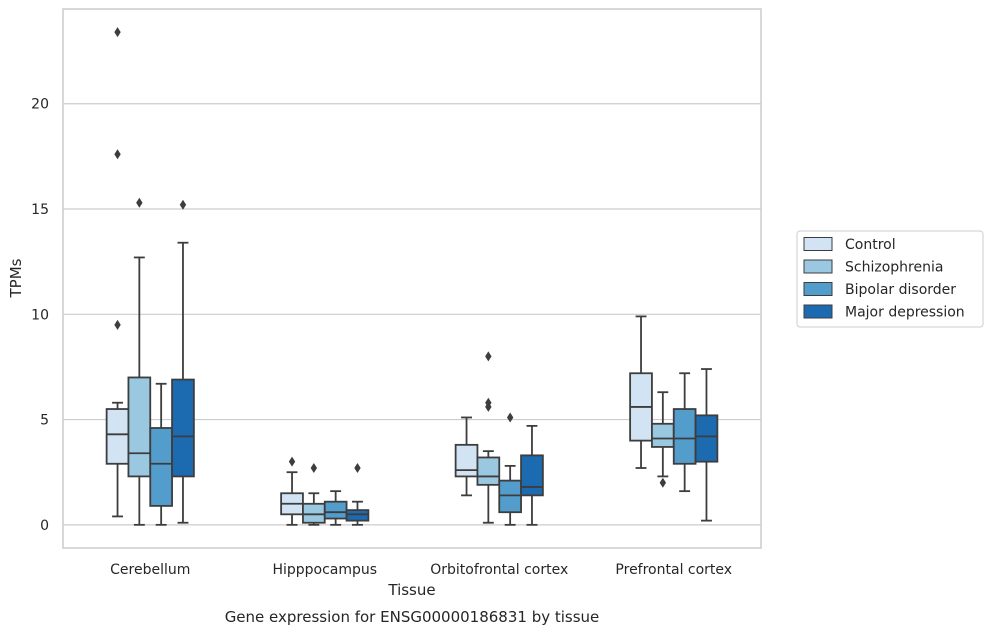 Image resolution: width=993 pixels, height=634 pixels. What do you see at coordinates (499, 570) in the screenshot?
I see `x-tick-label: Orbitofrontal cortex` at bounding box center [499, 570].